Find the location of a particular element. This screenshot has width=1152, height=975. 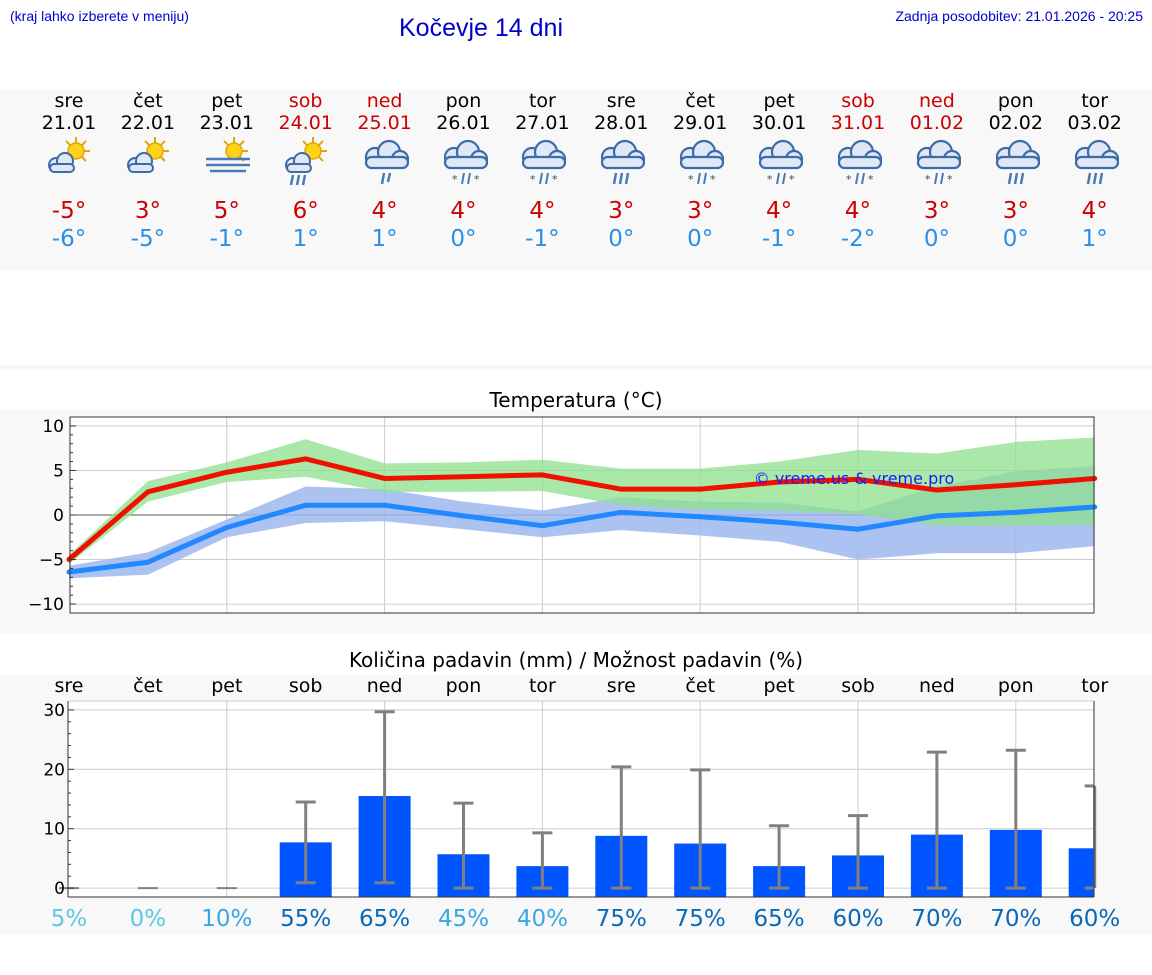

precipitation-probability: 5% is located at coordinates (69, 919).